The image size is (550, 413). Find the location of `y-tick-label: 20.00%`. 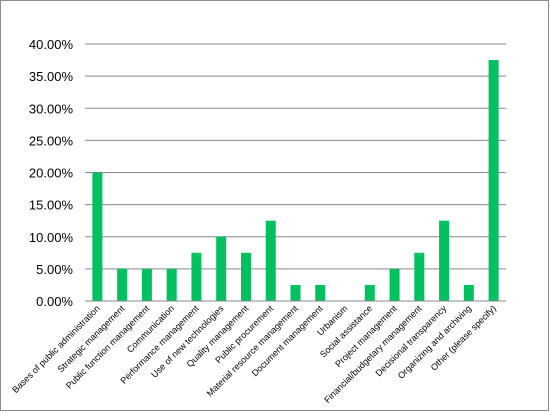

y-tick-label: 20.00% is located at coordinates (51, 173).